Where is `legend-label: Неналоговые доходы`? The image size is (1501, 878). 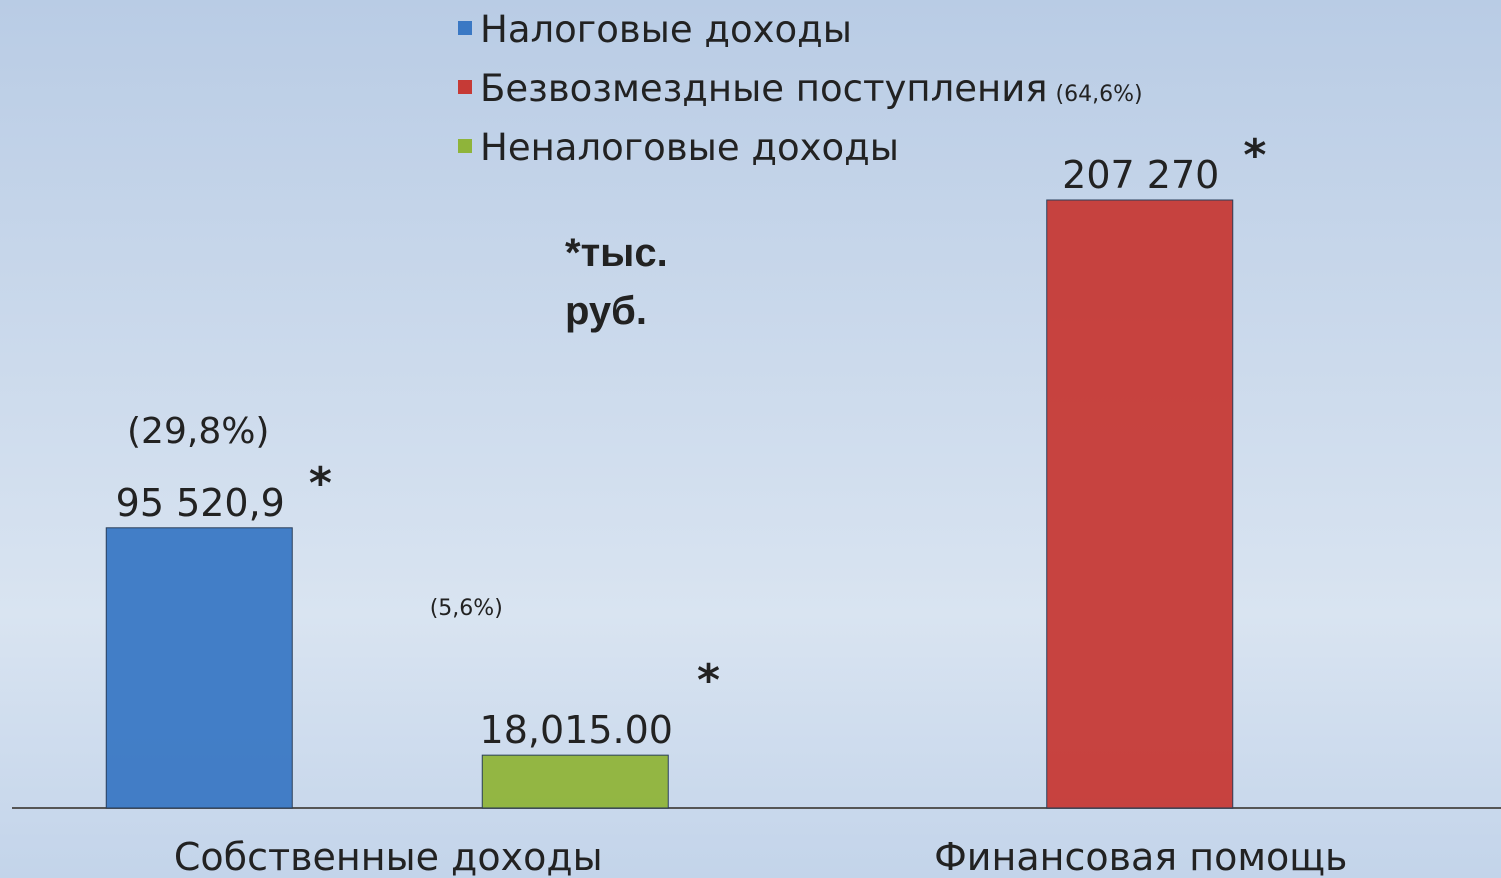
legend-label: Неналоговые доходы is located at coordinates (689, 147).